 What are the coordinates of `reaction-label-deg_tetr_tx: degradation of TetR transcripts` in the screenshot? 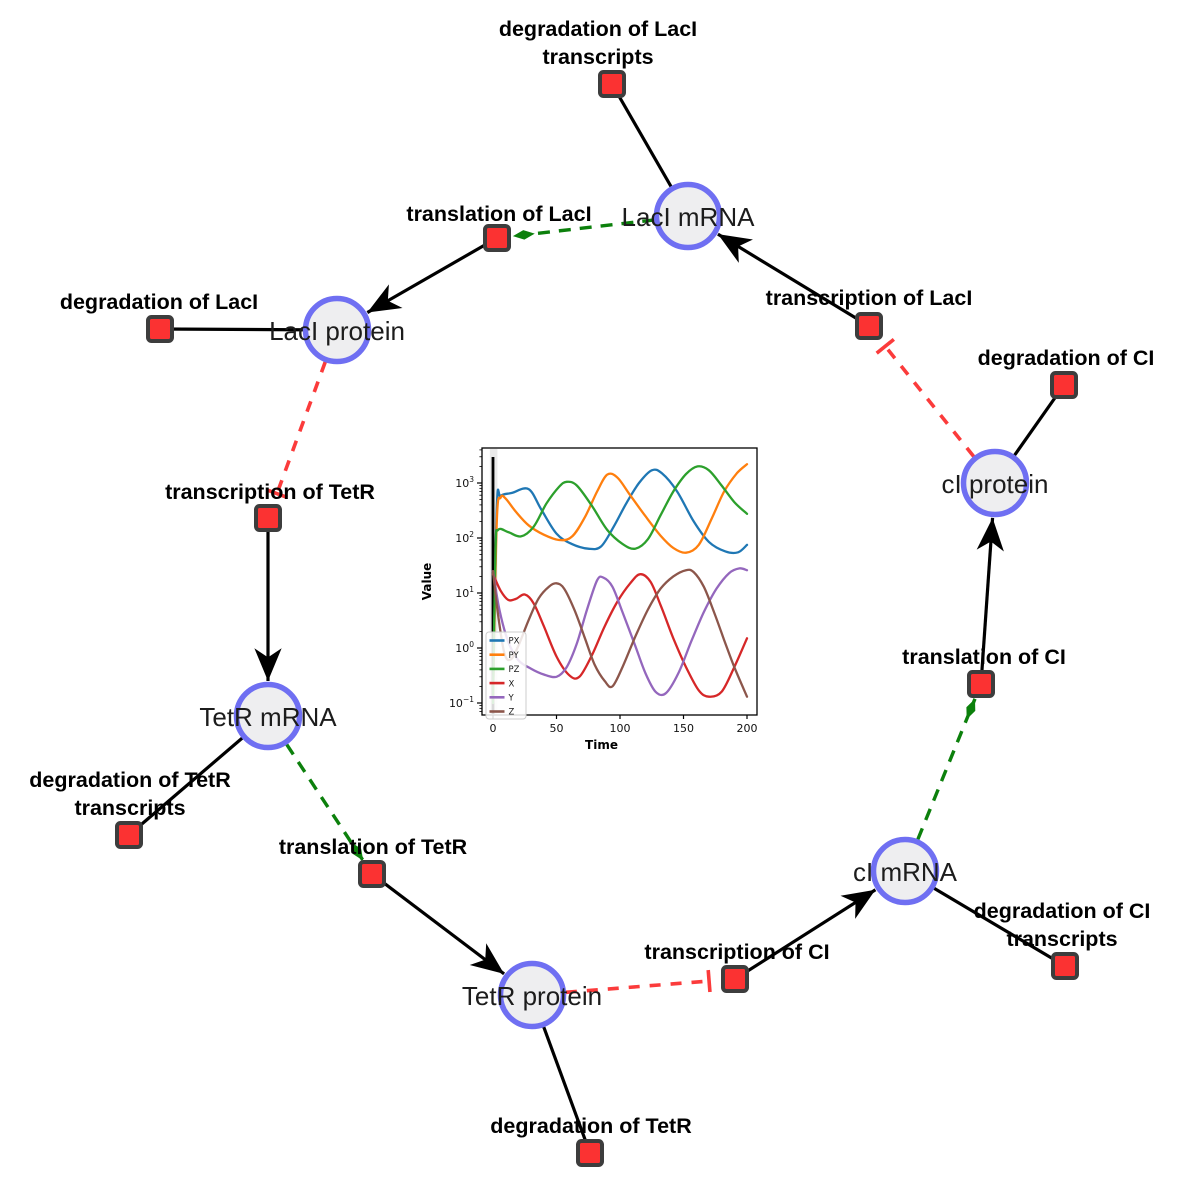 It's located at (130, 794).